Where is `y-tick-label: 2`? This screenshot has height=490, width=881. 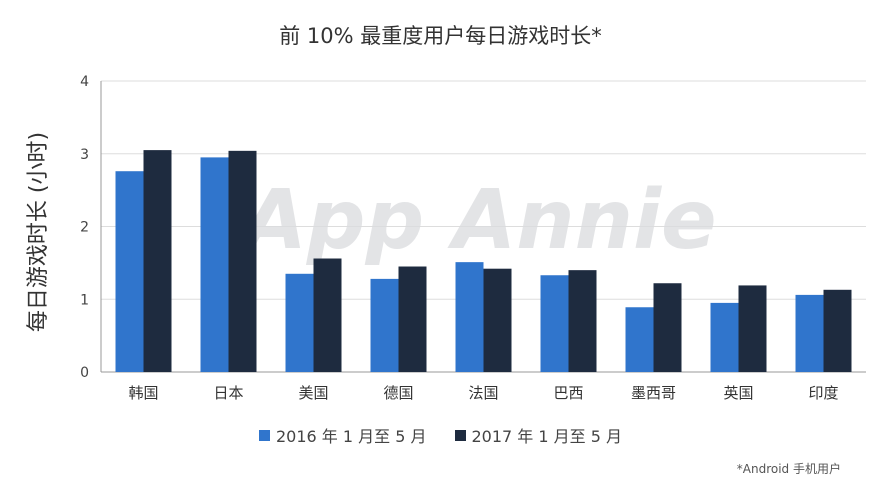 y-tick-label: 2 is located at coordinates (84, 228).